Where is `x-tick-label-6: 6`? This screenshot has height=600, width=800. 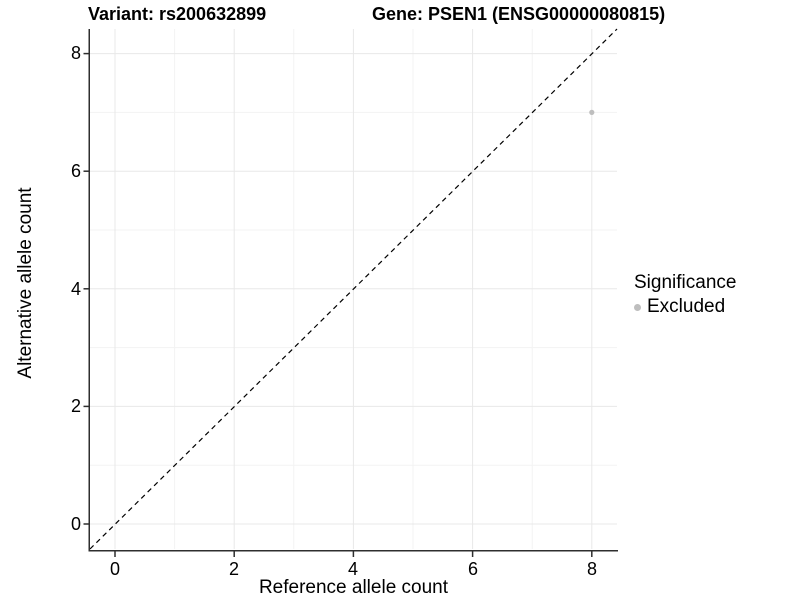
x-tick-label-6: 6 is located at coordinates (472, 569).